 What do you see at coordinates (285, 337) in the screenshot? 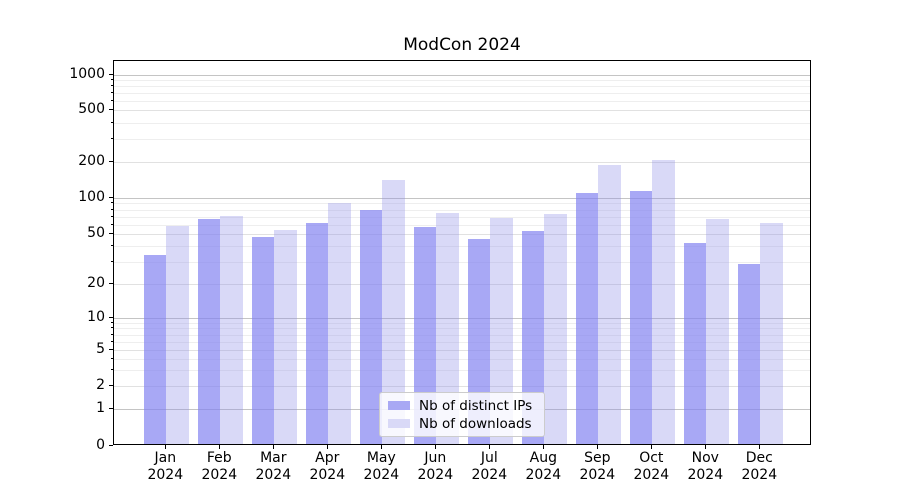
I see `bar-downloads-mar` at bounding box center [285, 337].